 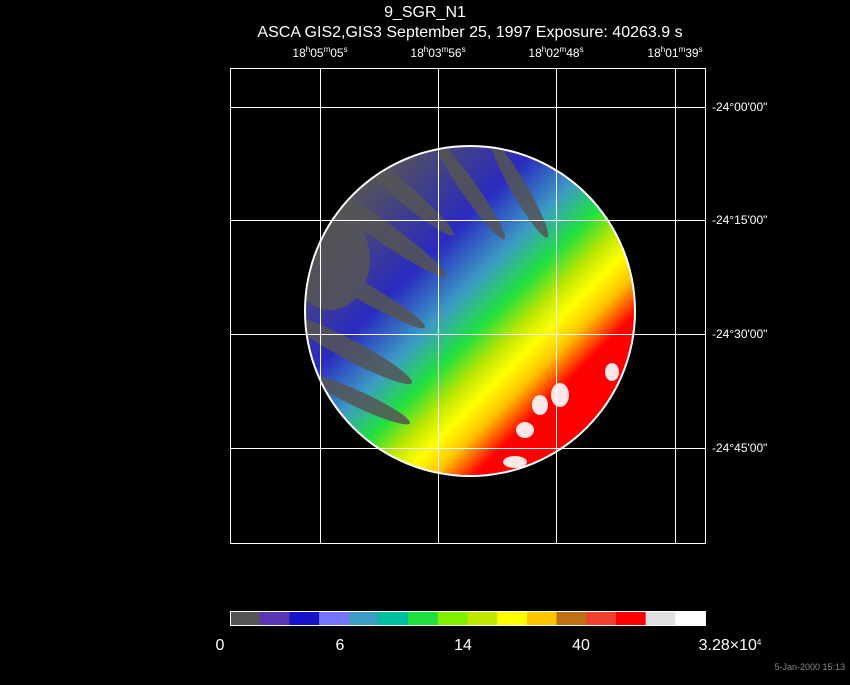 I want to click on dec-labels: -24°00'00" -24°15'00" -24°30'00" -24°45'00", so click(x=739, y=277).